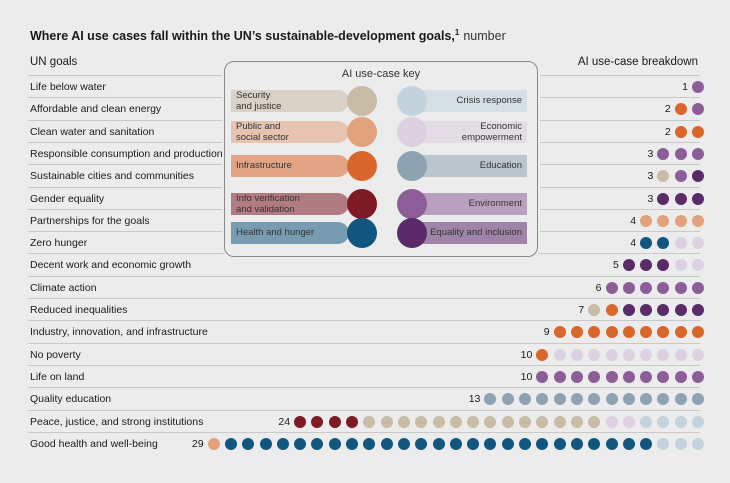 The width and height of the screenshot is (730, 483). What do you see at coordinates (362, 233) in the screenshot?
I see `key-swatch-health` at bounding box center [362, 233].